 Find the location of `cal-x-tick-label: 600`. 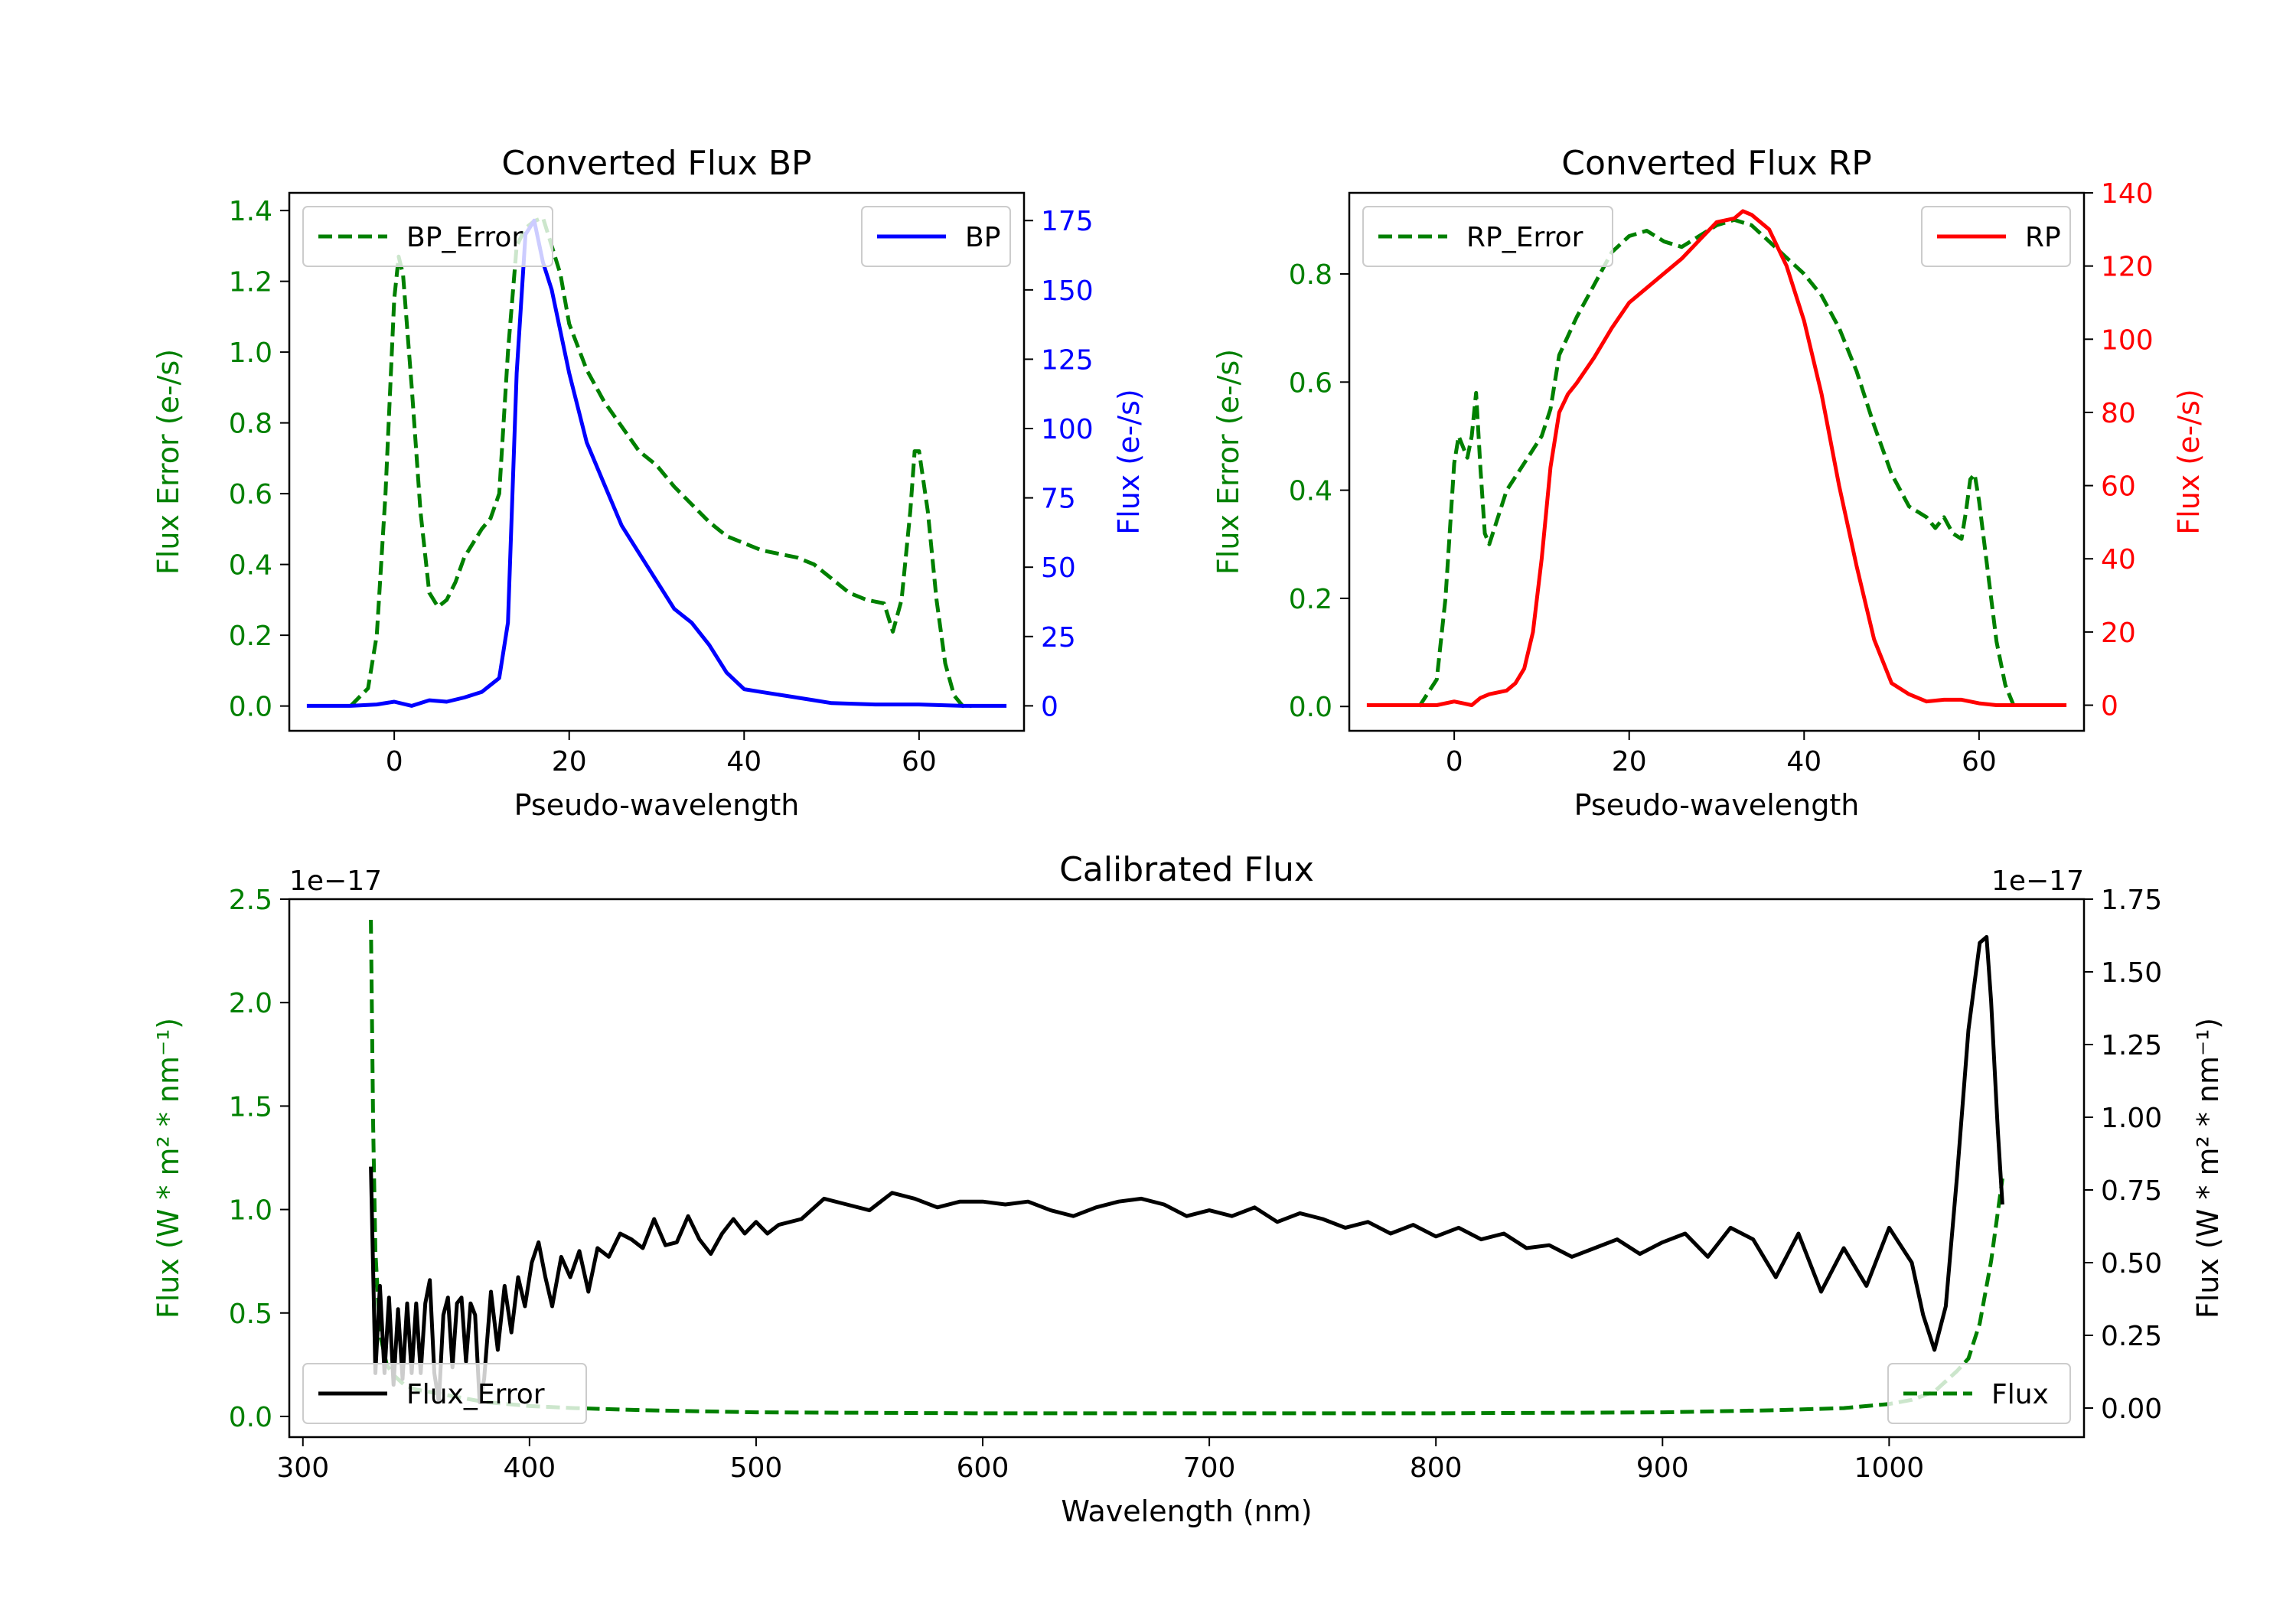

cal-x-tick-label: 600 is located at coordinates (983, 1468).